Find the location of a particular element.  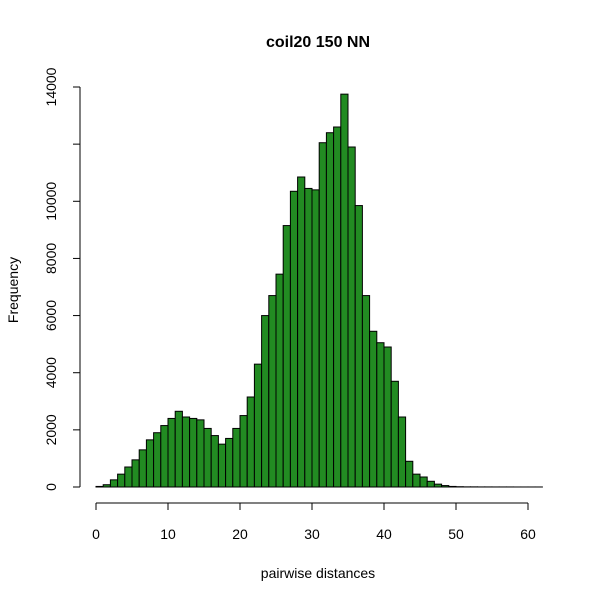

y-tick-label: 4000 is located at coordinates (51, 372).